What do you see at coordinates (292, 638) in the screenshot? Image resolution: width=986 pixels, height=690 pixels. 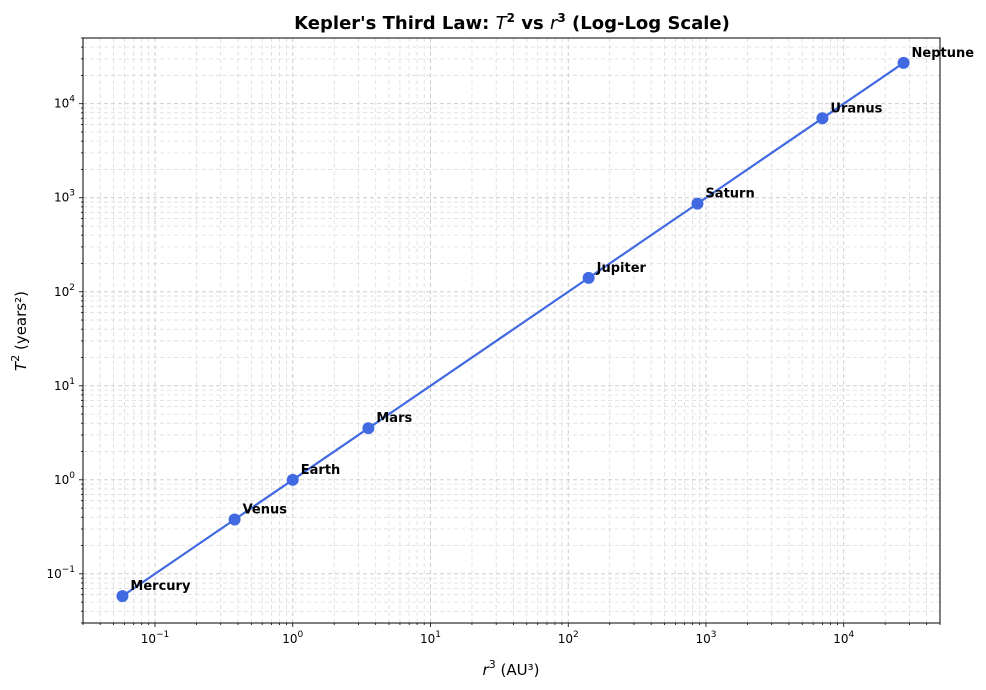 I see `x-tick-label: 10⁰` at bounding box center [292, 638].